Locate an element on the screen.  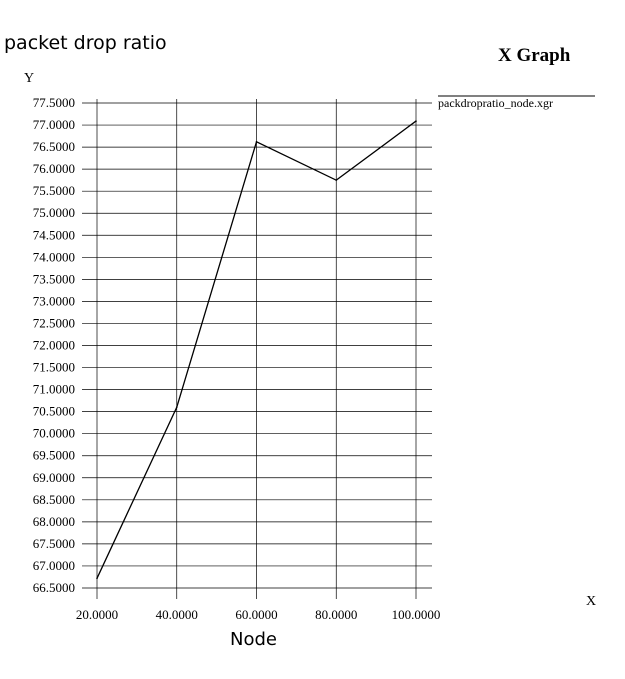
x-axis-label: Node is located at coordinates (253, 639).